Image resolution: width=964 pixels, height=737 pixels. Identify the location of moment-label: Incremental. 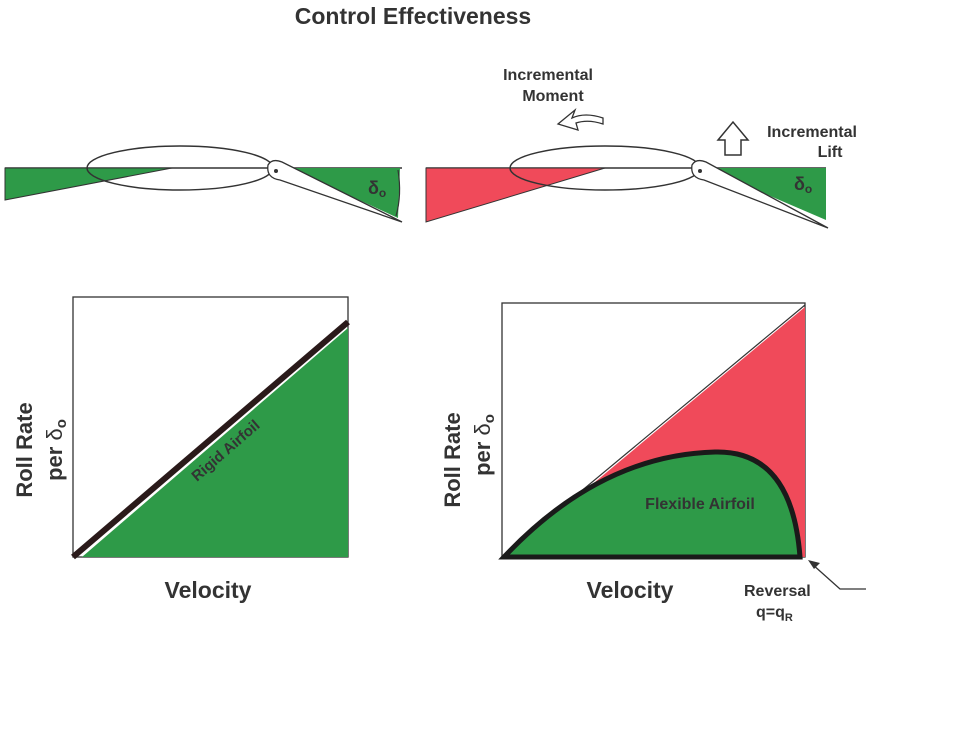
(548, 75).